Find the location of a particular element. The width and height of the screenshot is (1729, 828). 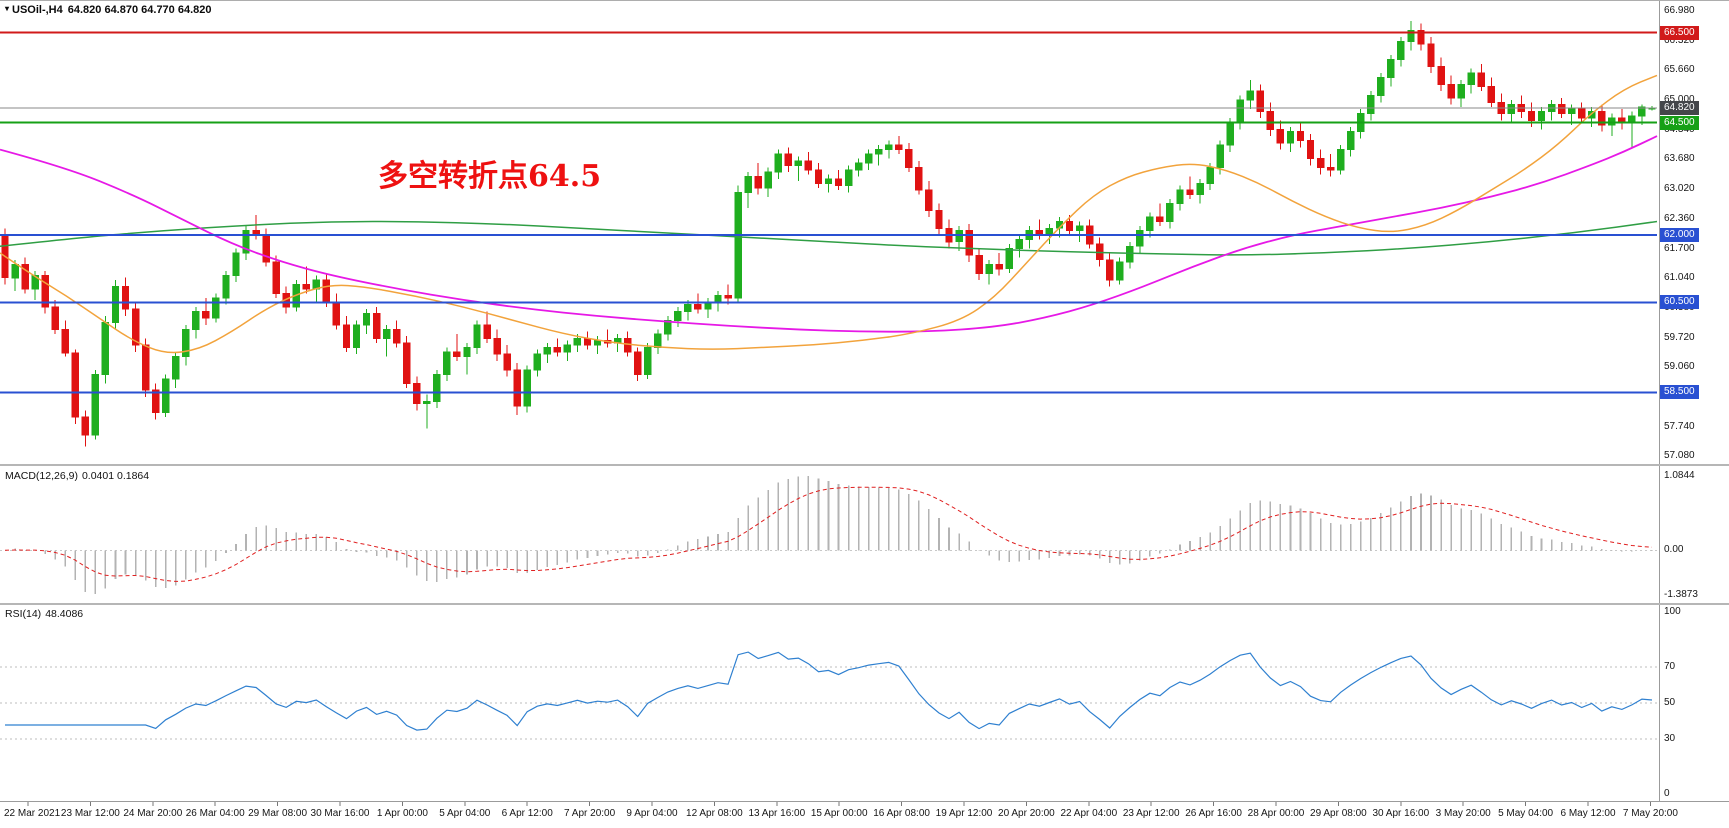

time-axis-label: 30 Apr 16:00 is located at coordinates (1401, 813).